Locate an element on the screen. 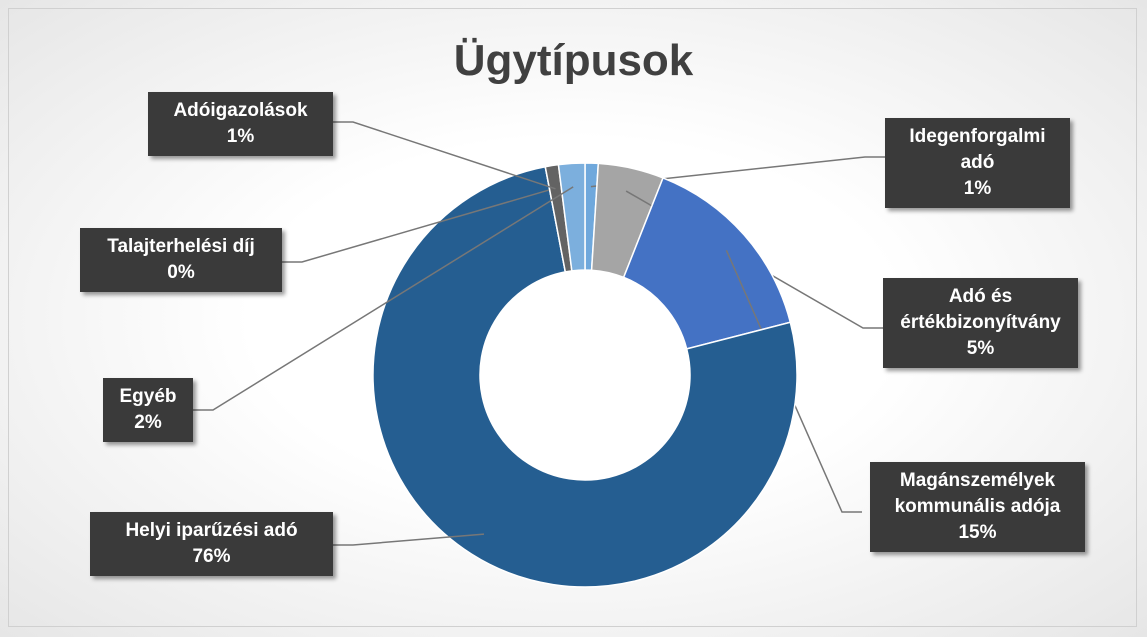 The height and width of the screenshot is (637, 1147). data-label-name: Magánszemélyek kommunális adója is located at coordinates (977, 493).